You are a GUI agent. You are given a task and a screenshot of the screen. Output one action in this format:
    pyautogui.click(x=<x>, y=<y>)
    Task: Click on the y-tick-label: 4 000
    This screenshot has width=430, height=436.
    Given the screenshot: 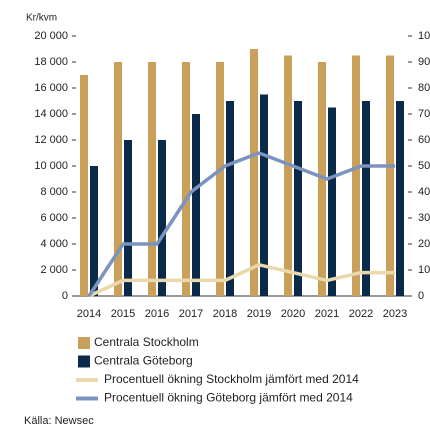 What is the action you would take?
    pyautogui.click(x=54, y=244)
    